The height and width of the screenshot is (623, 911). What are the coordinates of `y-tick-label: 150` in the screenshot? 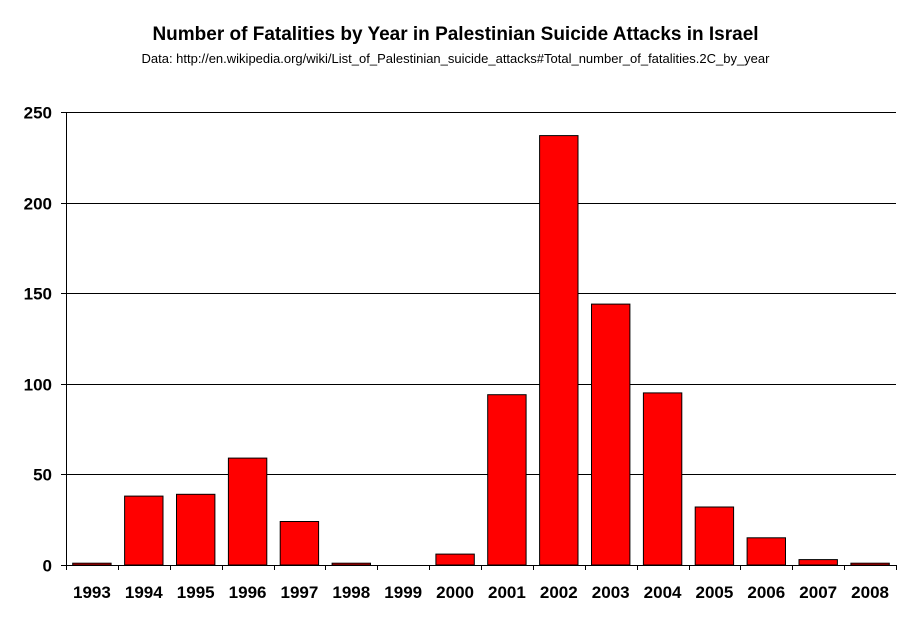 It's located at (38, 294).